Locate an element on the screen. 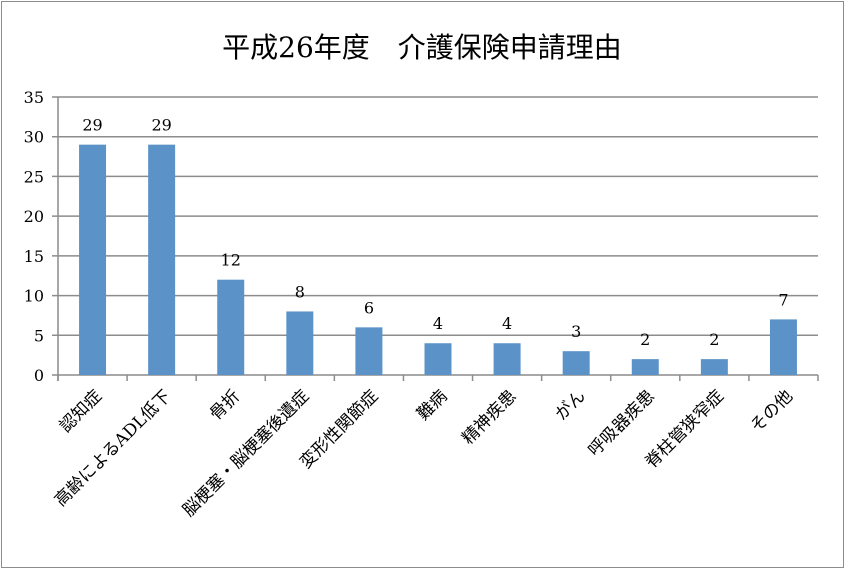  y-tick-label: 20 is located at coordinates (34, 216).